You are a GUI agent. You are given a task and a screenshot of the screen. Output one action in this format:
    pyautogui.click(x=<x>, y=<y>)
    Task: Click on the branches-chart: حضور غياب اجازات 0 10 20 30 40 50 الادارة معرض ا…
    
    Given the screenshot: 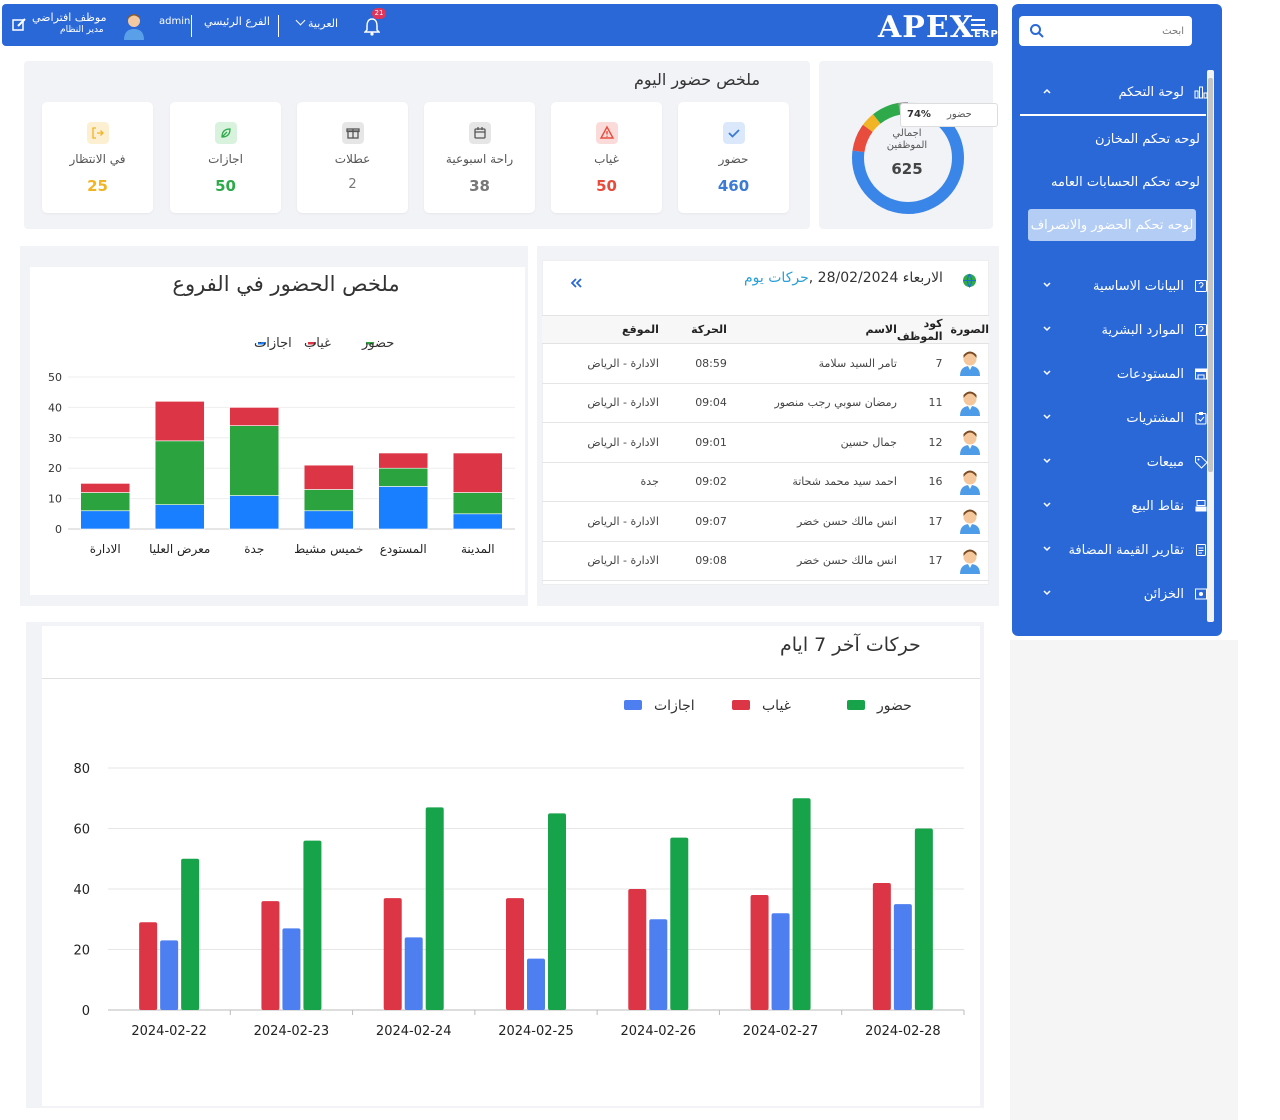 What is the action you would take?
    pyautogui.click(x=277, y=455)
    